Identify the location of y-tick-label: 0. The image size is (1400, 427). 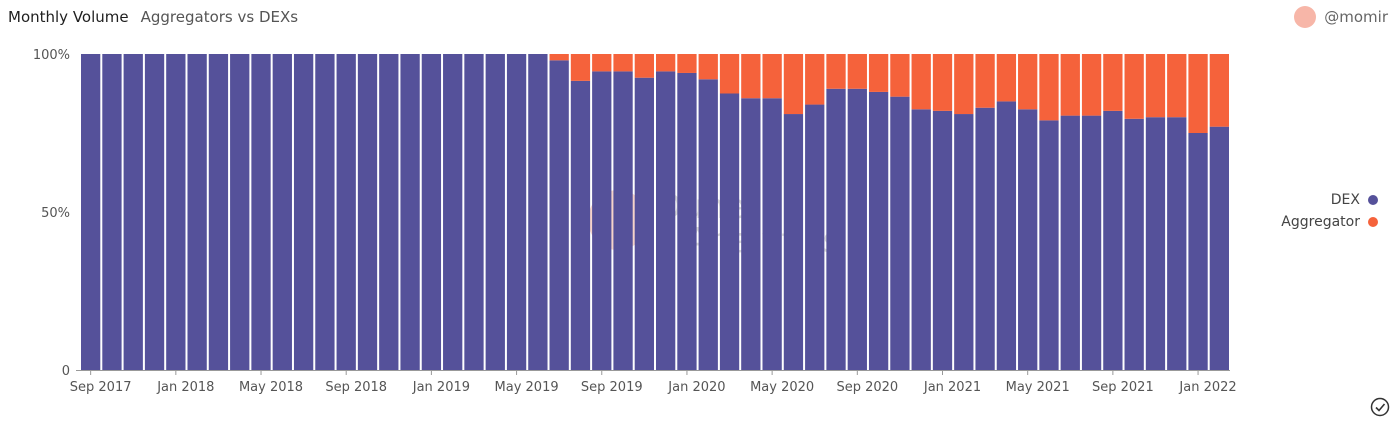
(66, 371).